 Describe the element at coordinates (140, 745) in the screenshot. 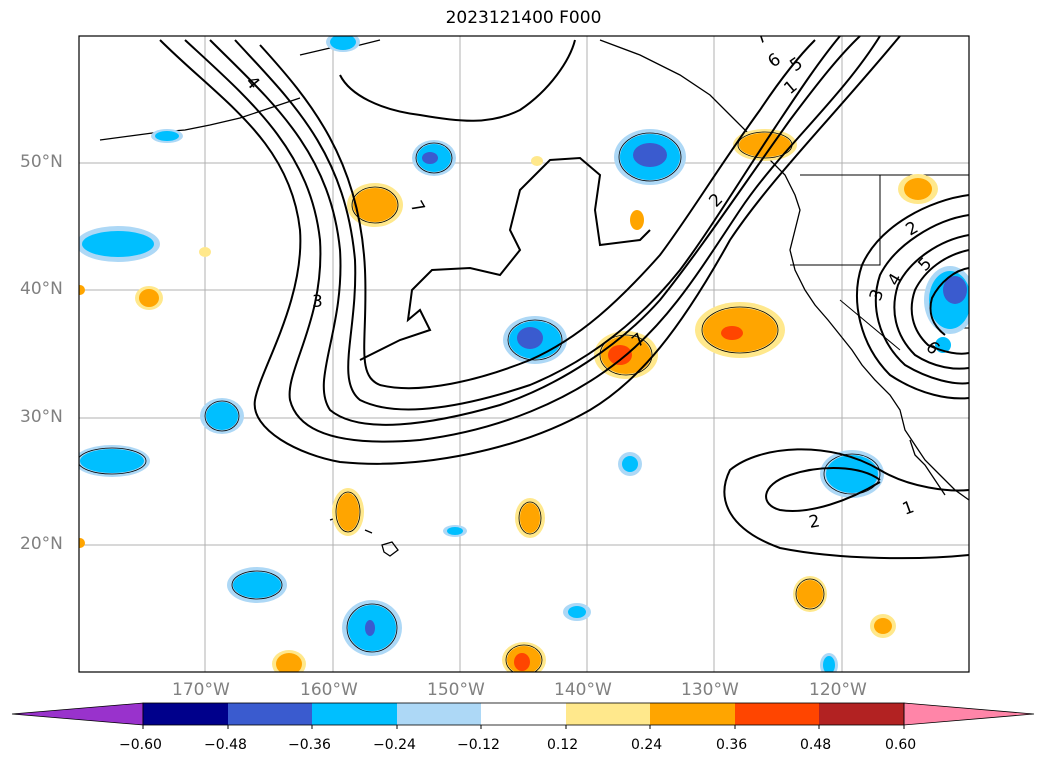

I see `colorbar-tick-label: −0.60` at that location.